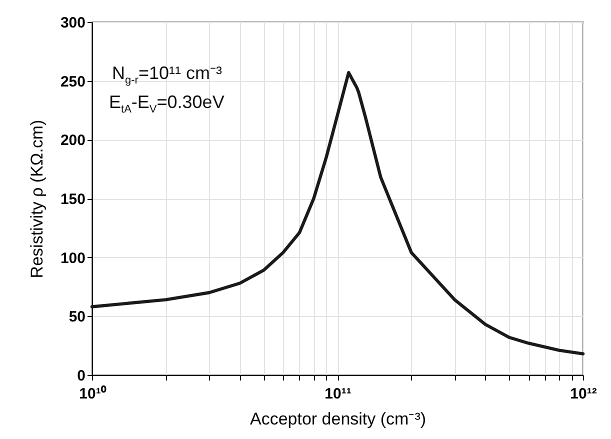  I want to click on y-tick-label: 100, so click(73, 258).